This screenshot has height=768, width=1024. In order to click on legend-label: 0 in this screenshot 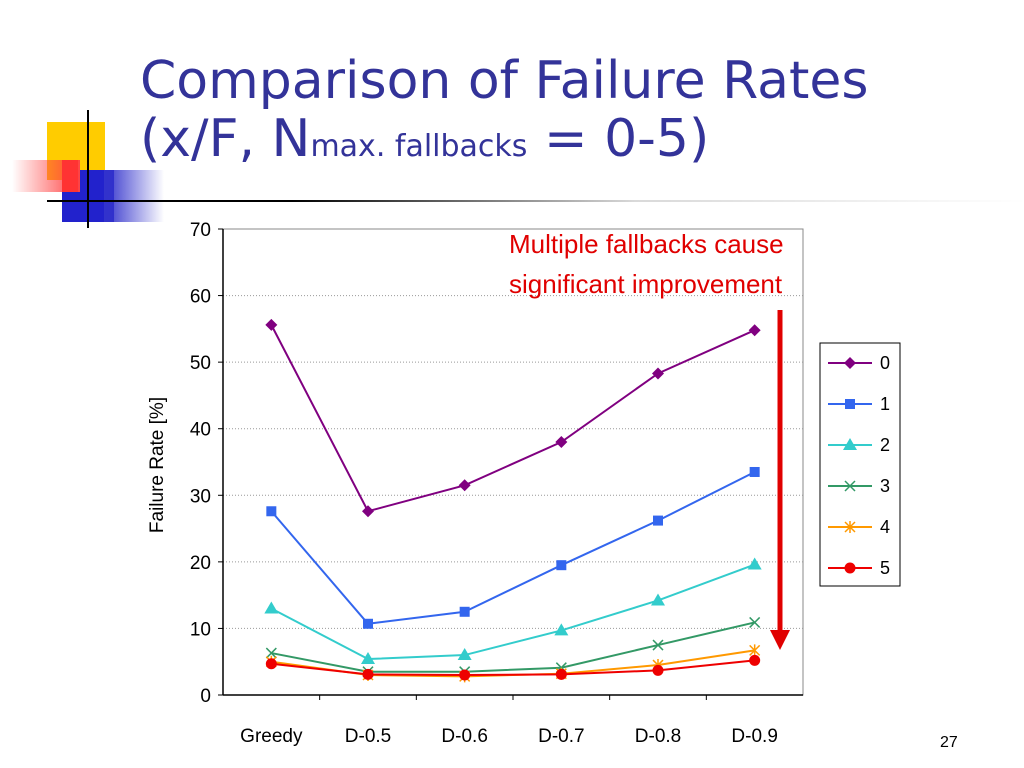, I will do `click(885, 363)`.